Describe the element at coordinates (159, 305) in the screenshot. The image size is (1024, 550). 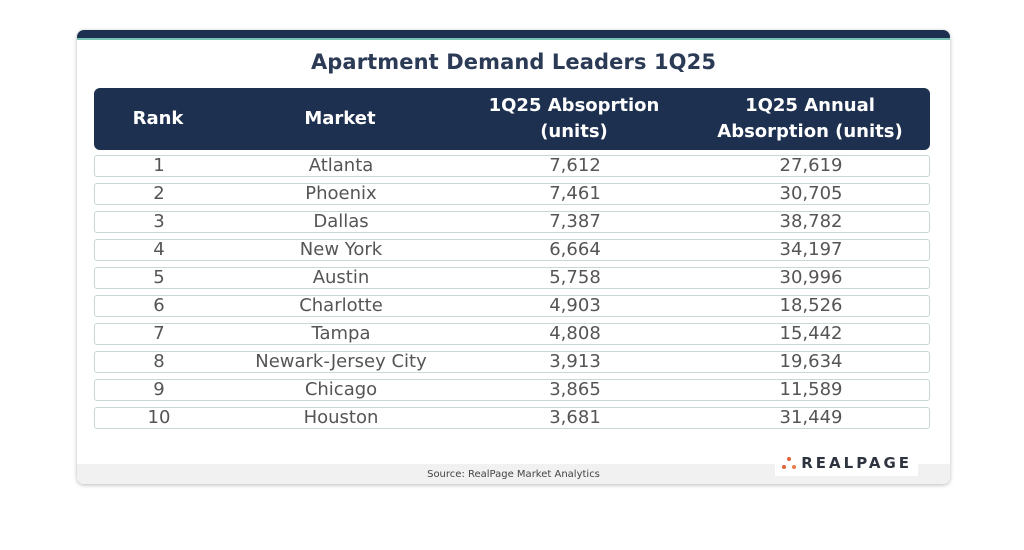
I see `cell-rank: 6` at that location.